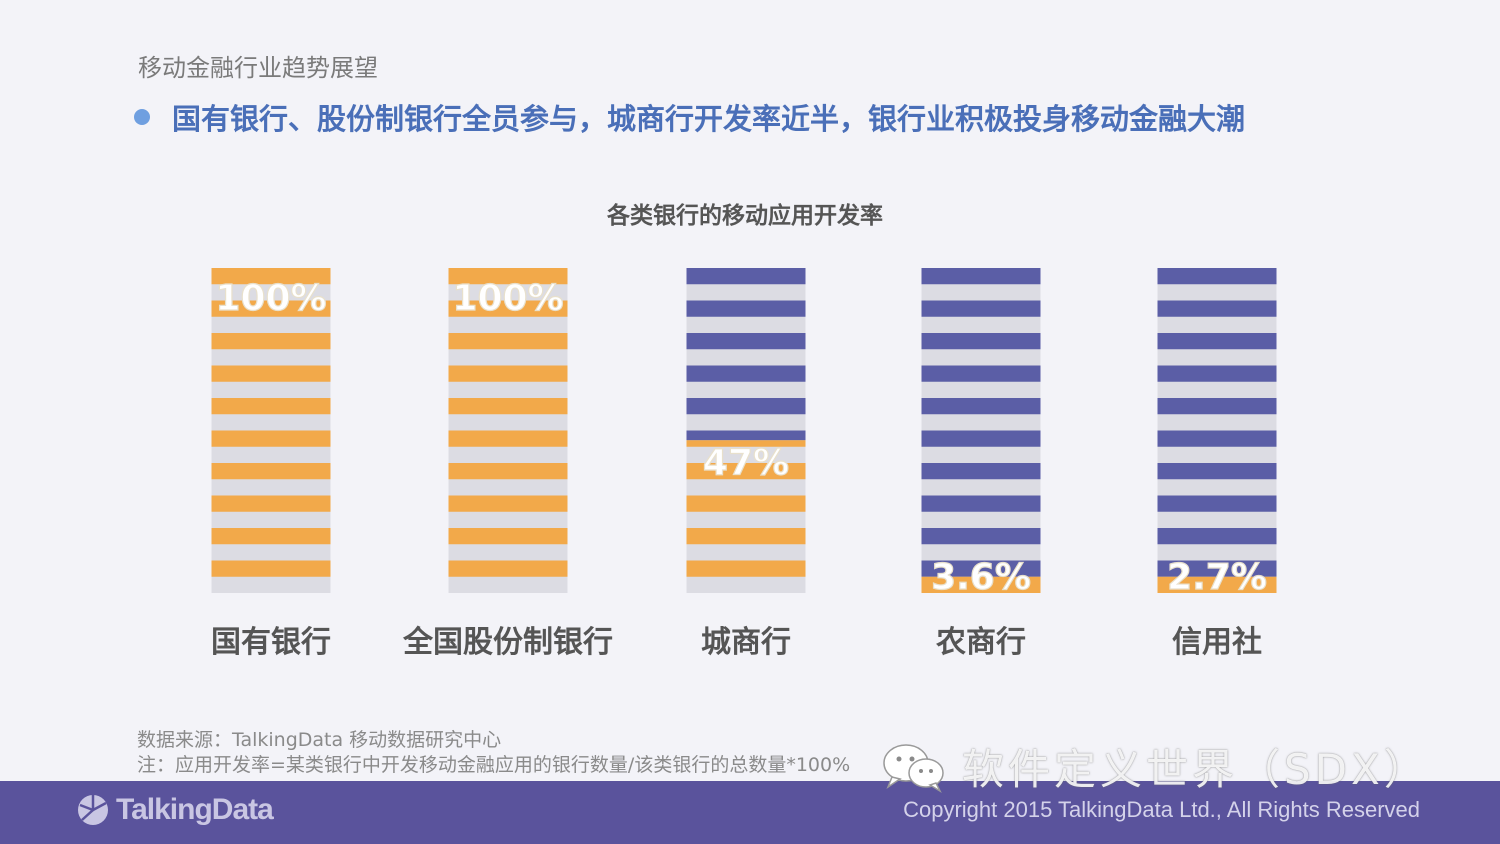 The height and width of the screenshot is (844, 1500). Describe the element at coordinates (142, 117) in the screenshot. I see `bullet-icon` at that location.